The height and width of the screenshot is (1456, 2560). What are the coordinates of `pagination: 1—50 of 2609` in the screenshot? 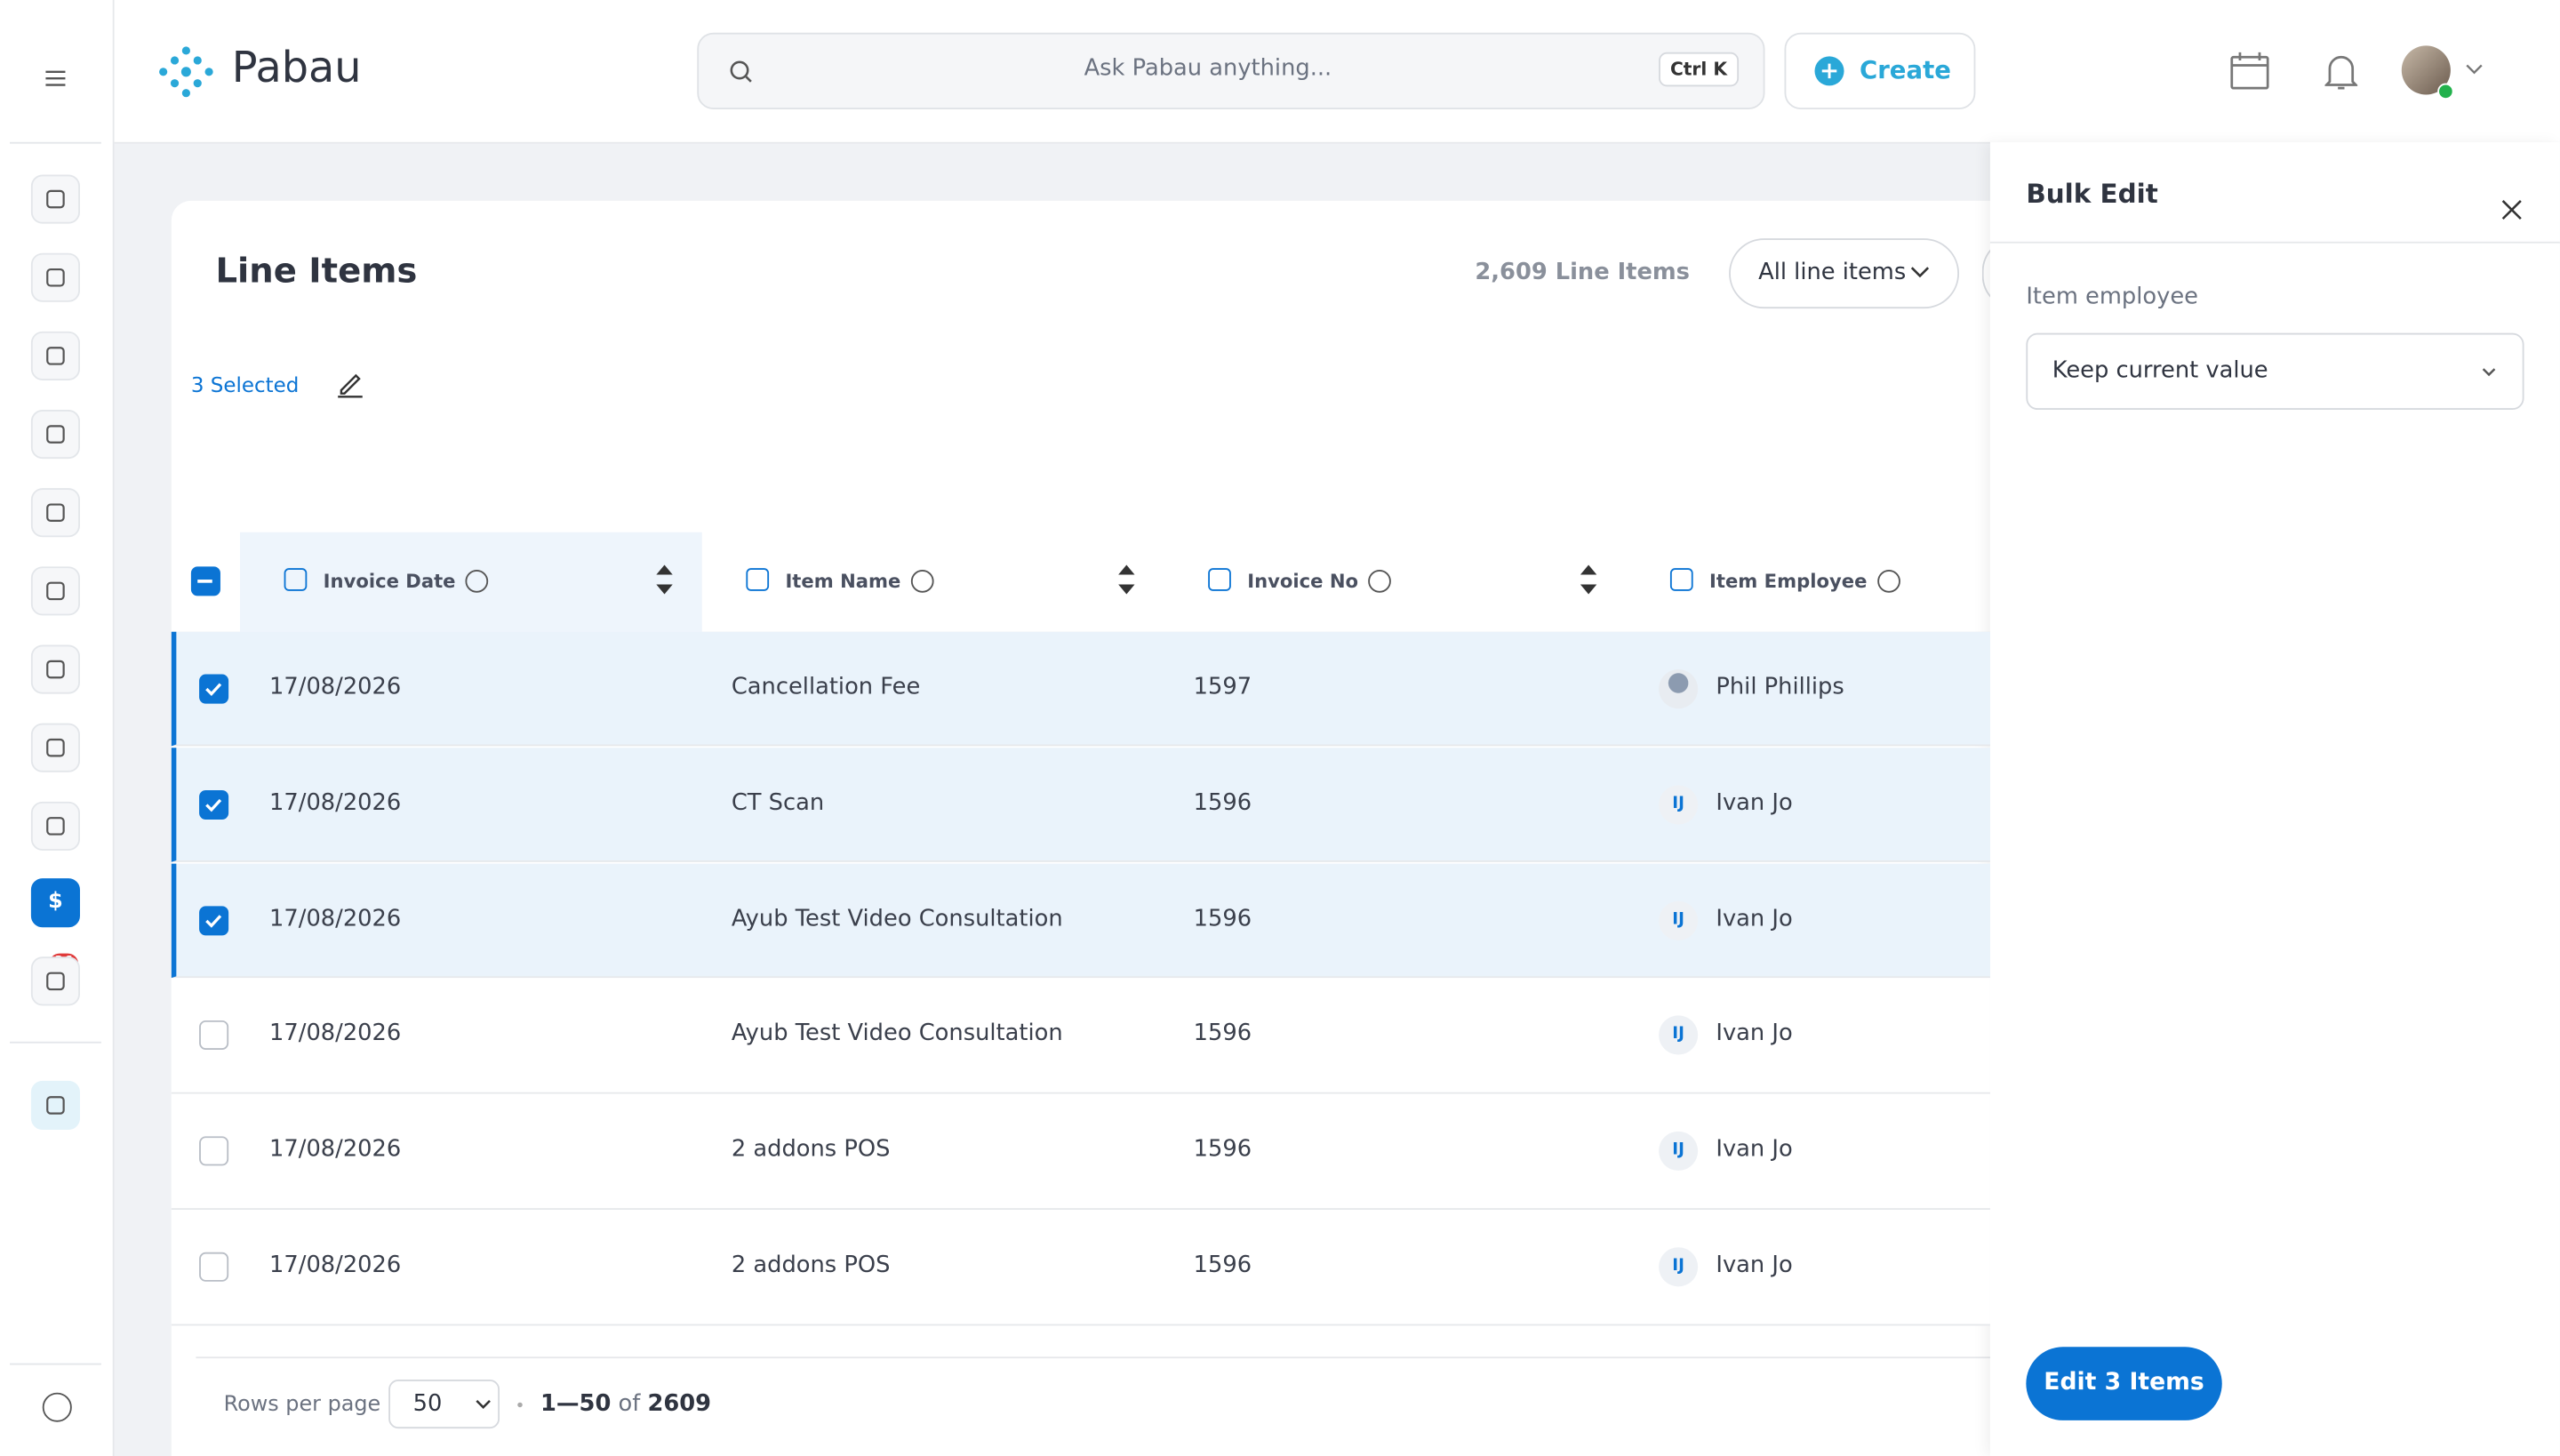 It's located at (625, 1404).